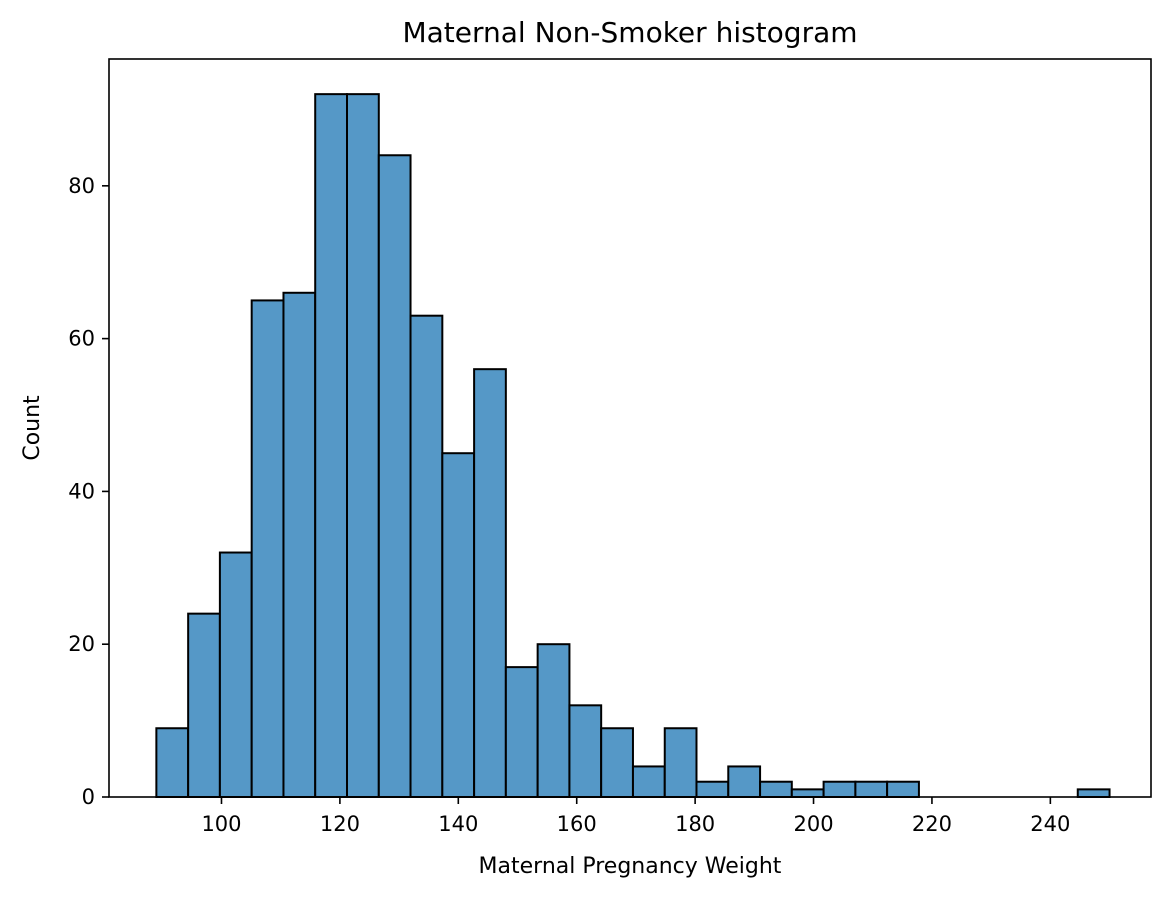  What do you see at coordinates (932, 824) in the screenshot?
I see `x-tick-label: 220` at bounding box center [932, 824].